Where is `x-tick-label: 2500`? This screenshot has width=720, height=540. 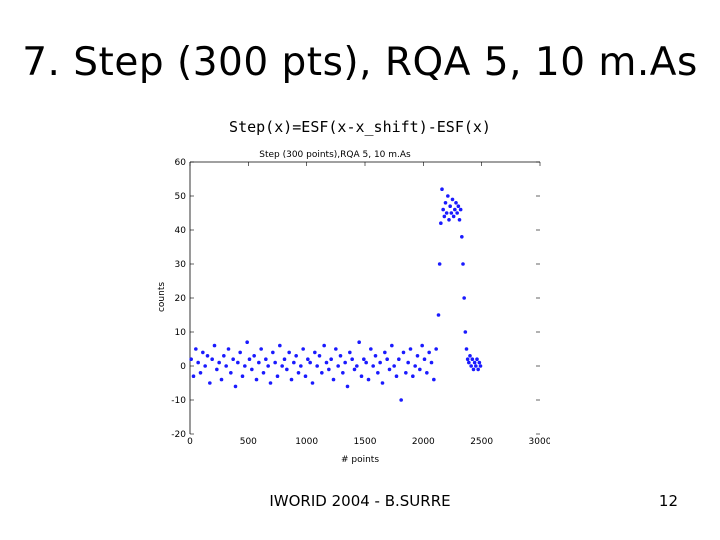 x-tick-label: 2500 is located at coordinates (481, 442).